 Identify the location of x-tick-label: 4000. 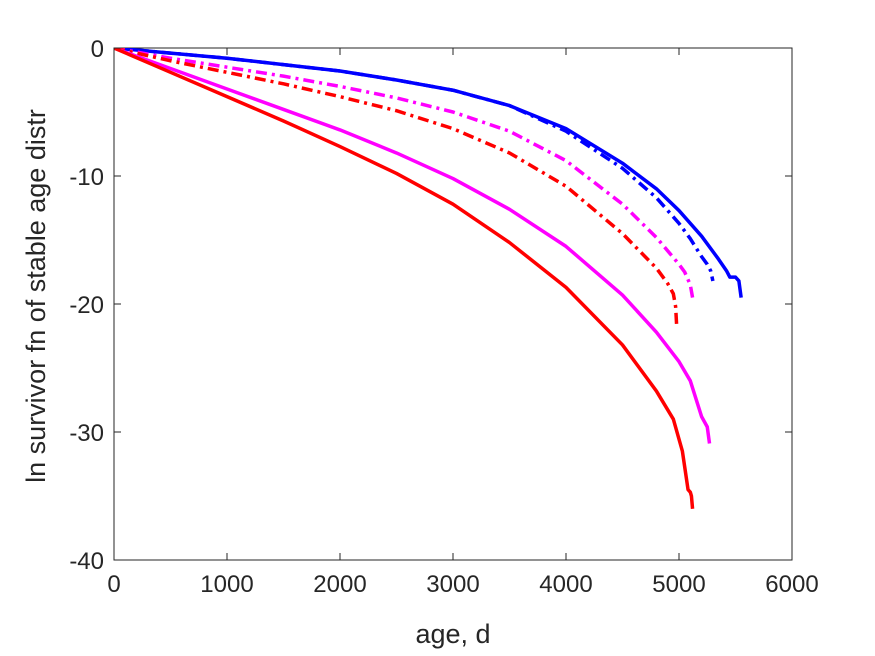
(565, 584).